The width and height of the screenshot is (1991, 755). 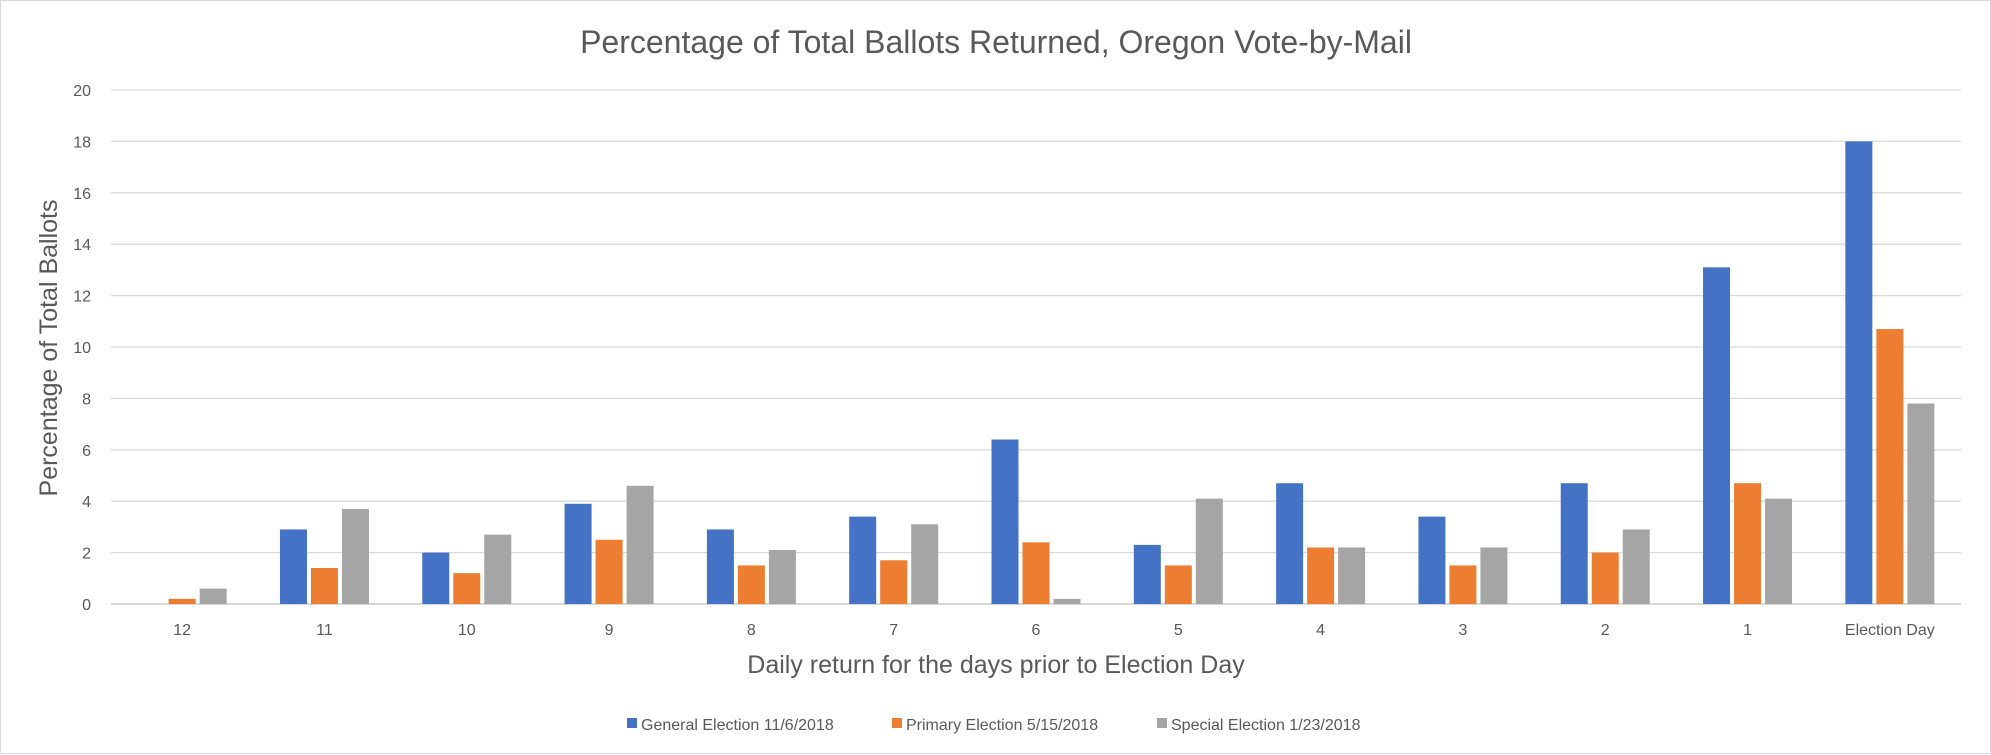 What do you see at coordinates (182, 630) in the screenshot?
I see `x-tick-label: 12` at bounding box center [182, 630].